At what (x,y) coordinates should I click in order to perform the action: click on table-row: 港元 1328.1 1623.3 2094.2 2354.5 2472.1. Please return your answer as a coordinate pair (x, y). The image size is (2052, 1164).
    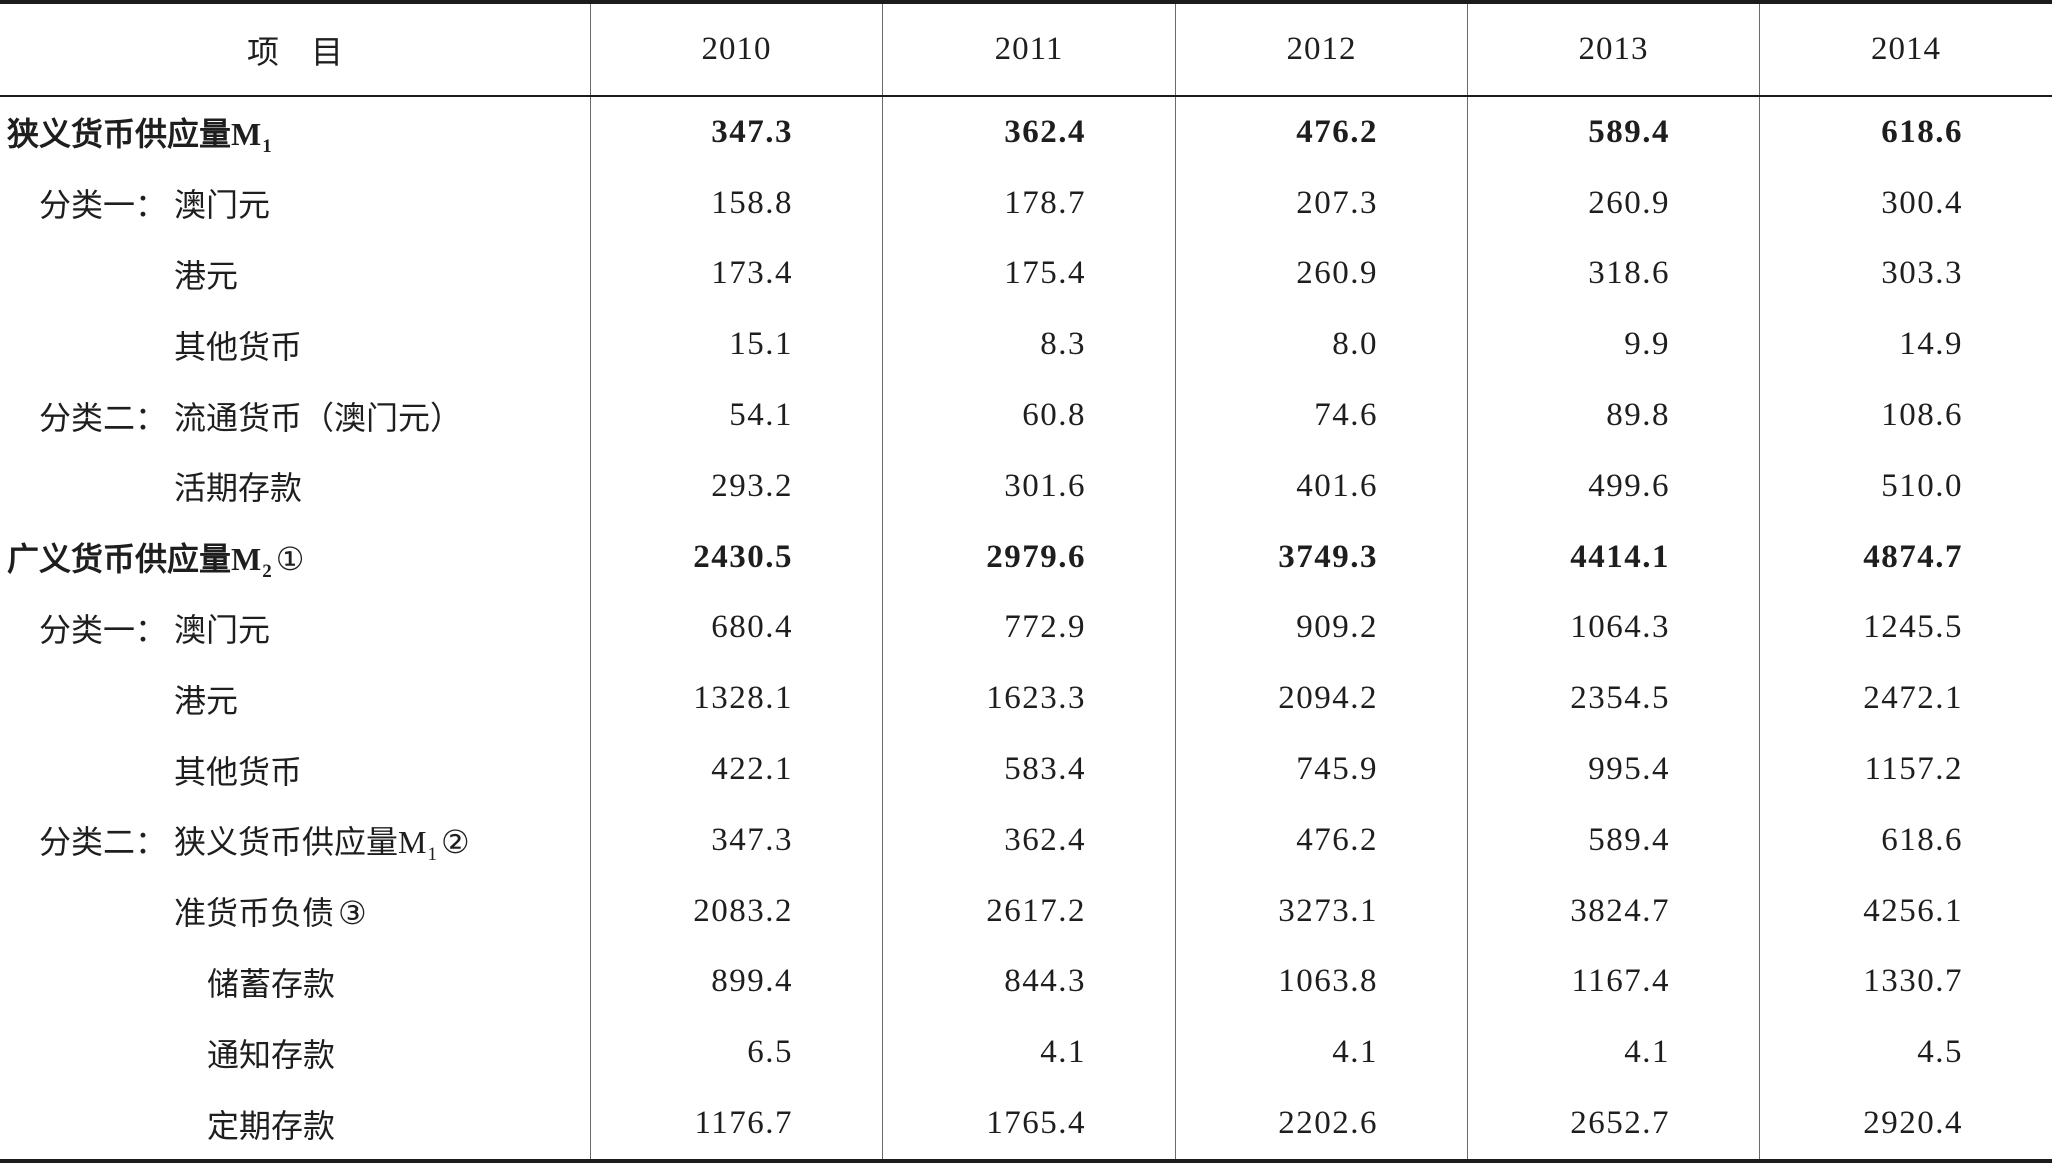
    Looking at the image, I should click on (1026, 699).